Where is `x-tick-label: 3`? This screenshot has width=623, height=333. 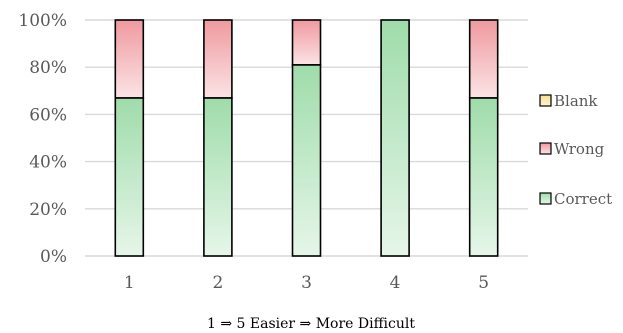
x-tick-label: 3 is located at coordinates (306, 283).